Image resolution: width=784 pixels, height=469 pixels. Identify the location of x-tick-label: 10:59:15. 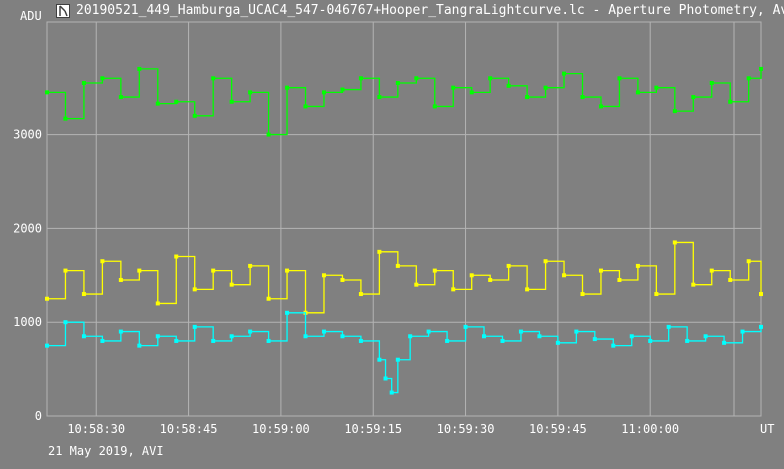
(373, 429).